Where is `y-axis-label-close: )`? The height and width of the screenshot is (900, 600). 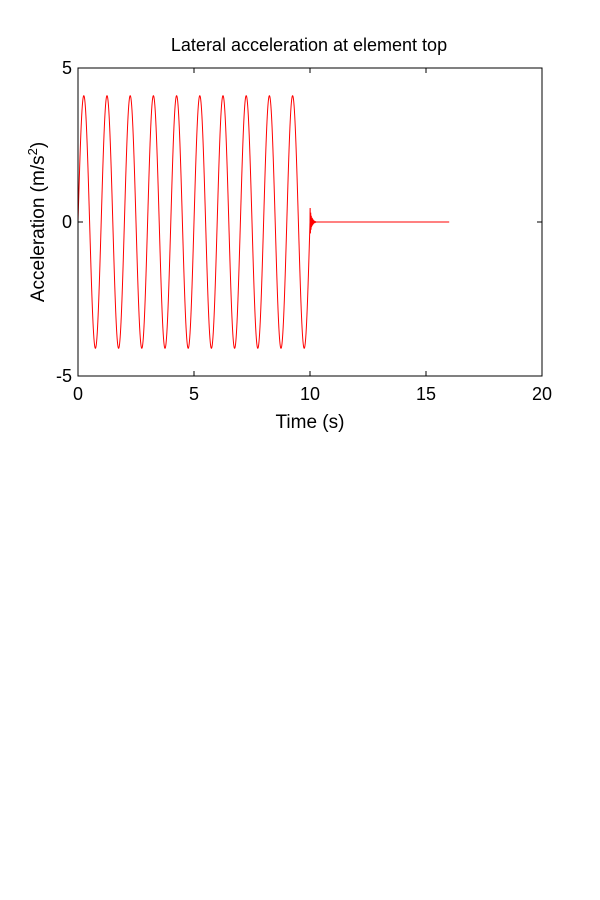 y-axis-label-close: ) is located at coordinates (38, 145).